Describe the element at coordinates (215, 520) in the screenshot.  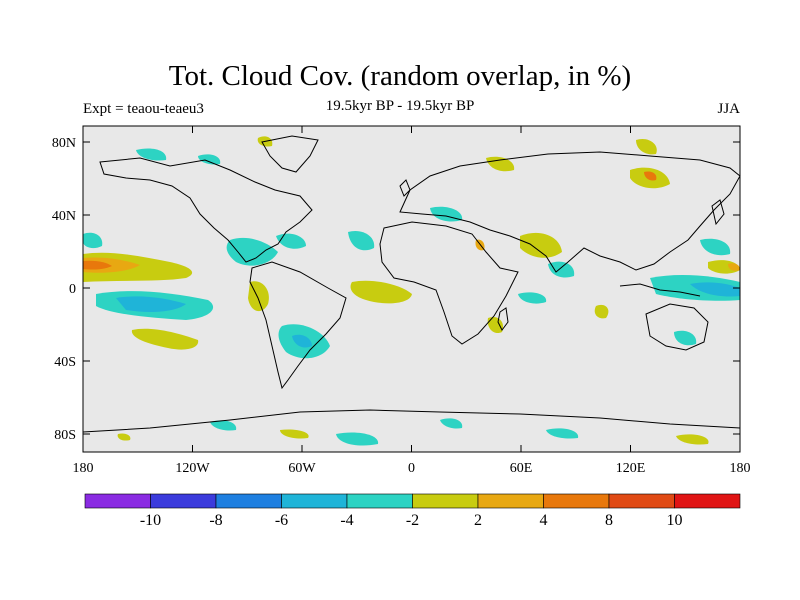
I see `colorbar-label: -8` at that location.